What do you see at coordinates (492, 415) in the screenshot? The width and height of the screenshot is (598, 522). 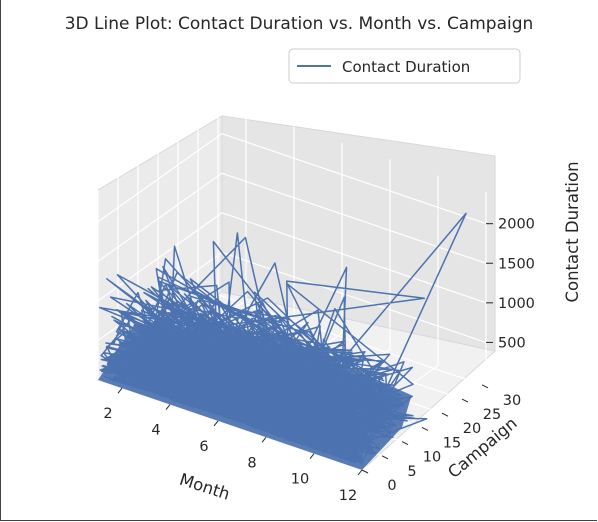 I see `y-tick-label: 25` at bounding box center [492, 415].